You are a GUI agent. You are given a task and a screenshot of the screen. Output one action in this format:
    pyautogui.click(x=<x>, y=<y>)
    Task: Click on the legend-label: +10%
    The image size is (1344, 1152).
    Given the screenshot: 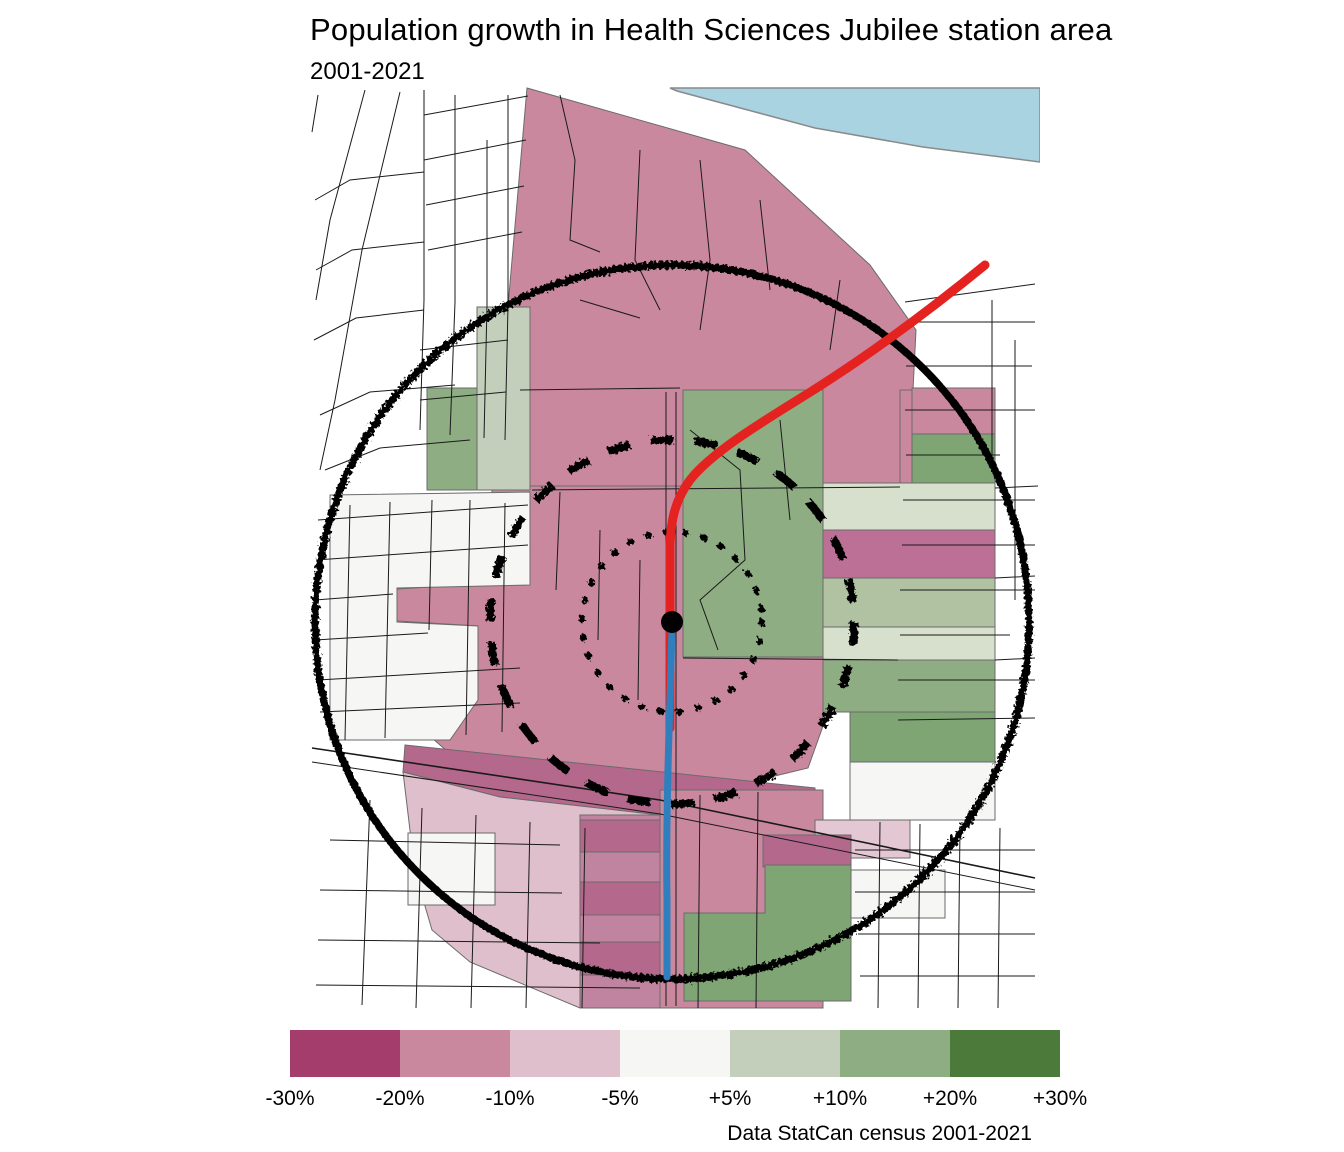 What is the action you would take?
    pyautogui.click(x=840, y=1098)
    